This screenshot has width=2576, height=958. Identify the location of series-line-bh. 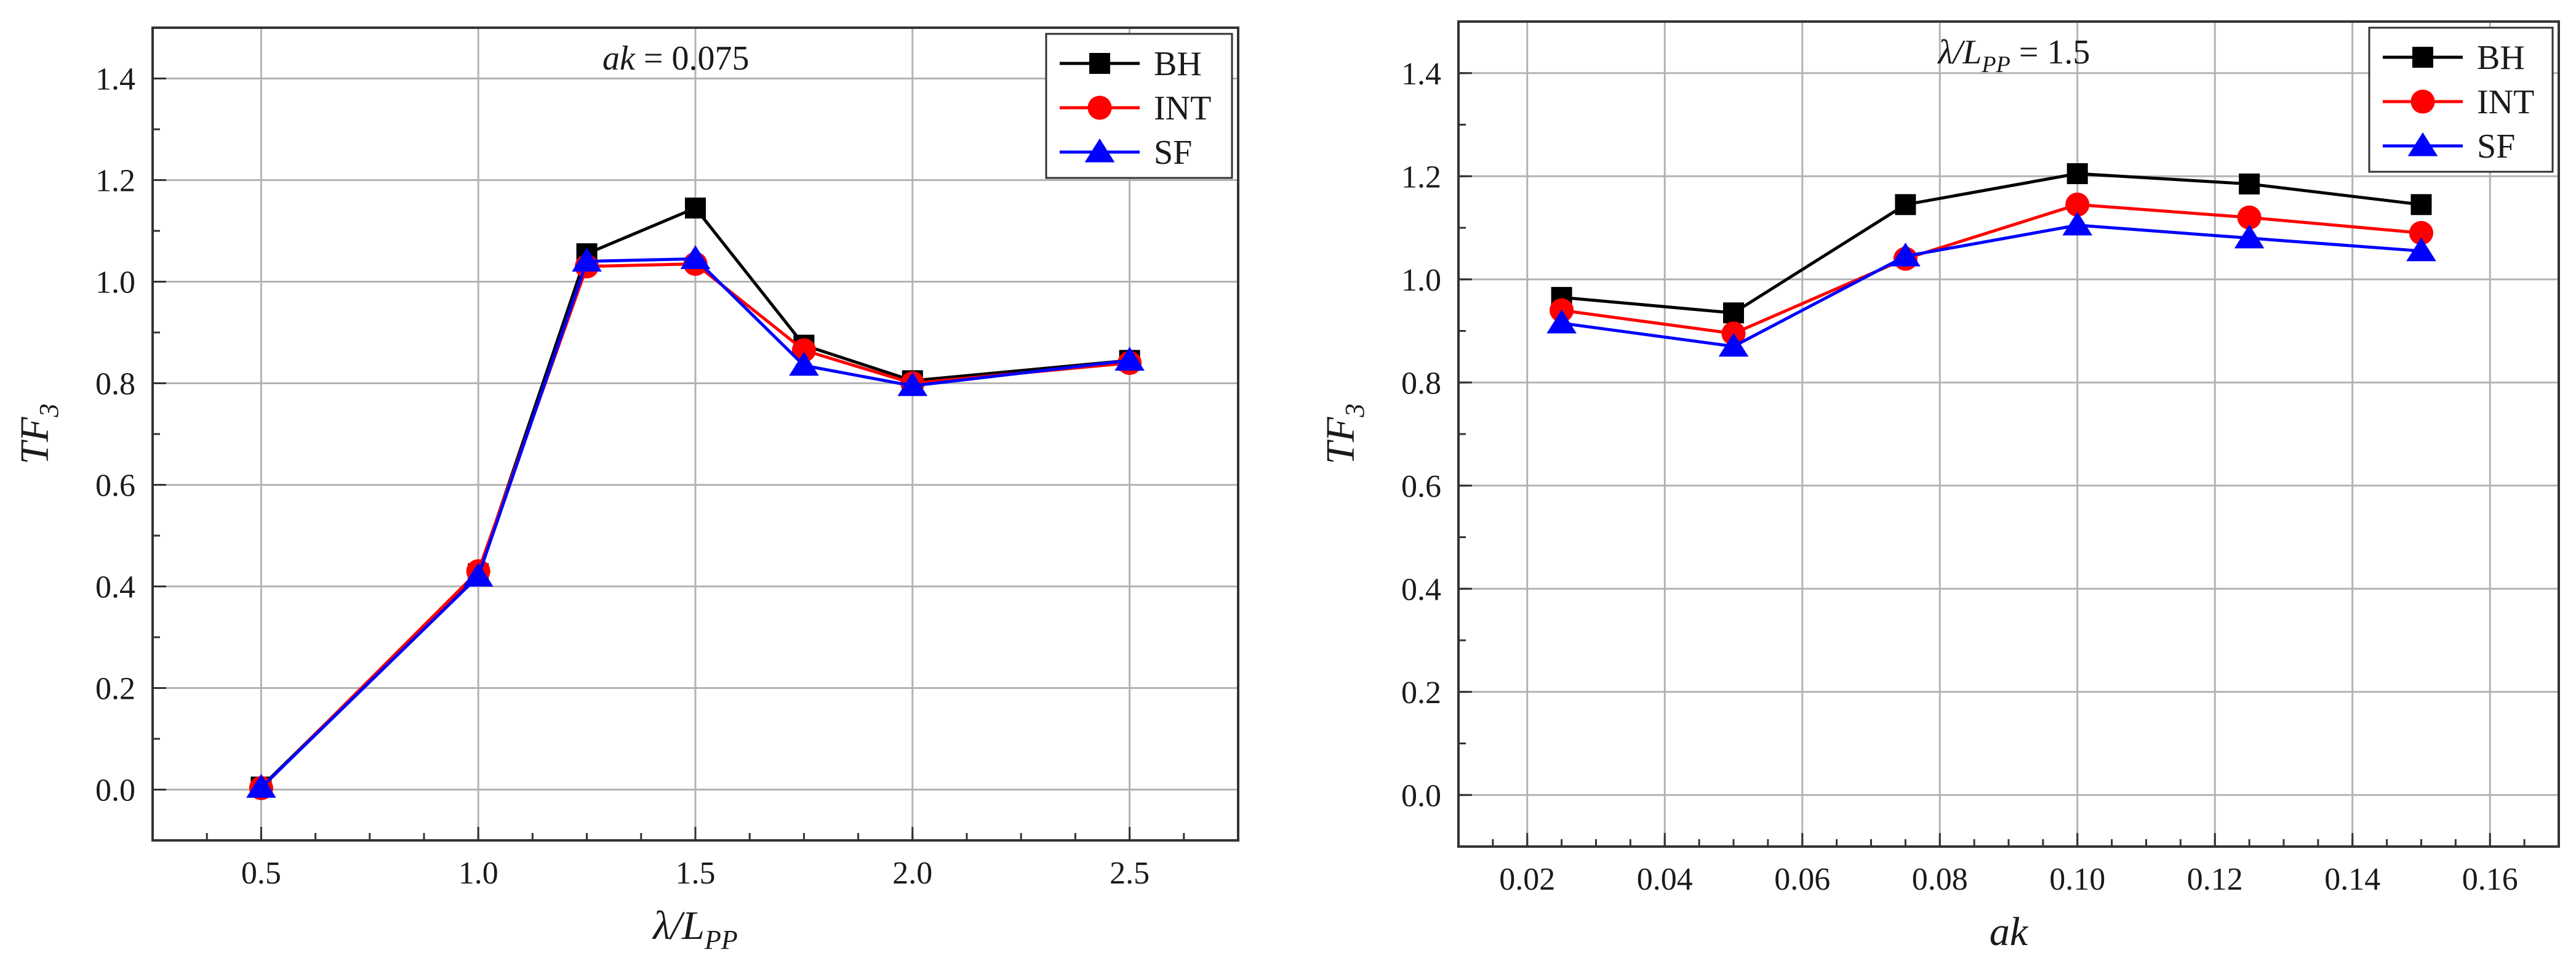
(1991, 243).